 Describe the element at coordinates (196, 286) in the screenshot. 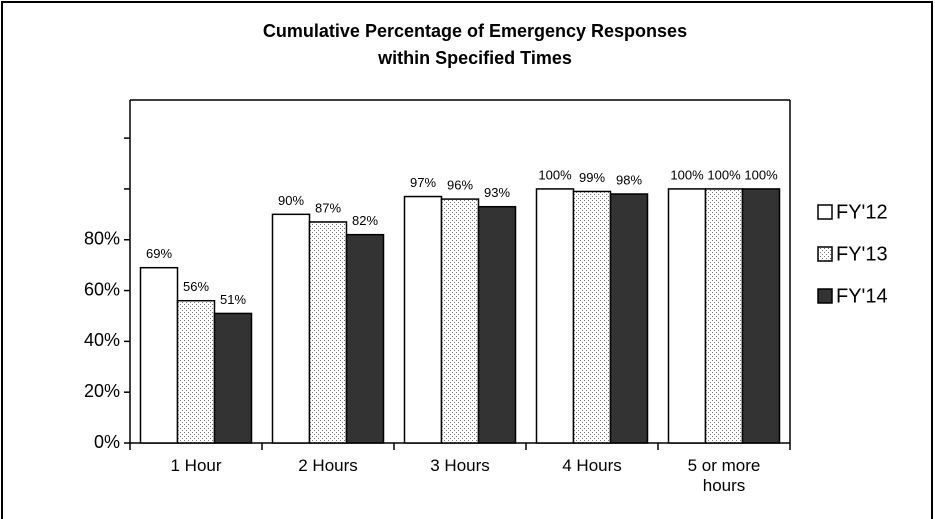

I see `value-label: 56%` at that location.